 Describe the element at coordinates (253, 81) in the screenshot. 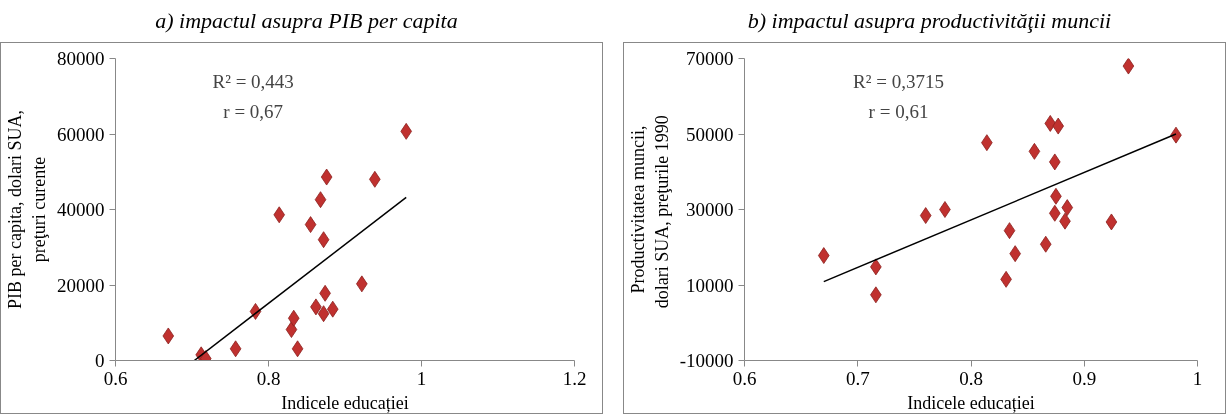

I see `annotation: R² = 0,443` at that location.